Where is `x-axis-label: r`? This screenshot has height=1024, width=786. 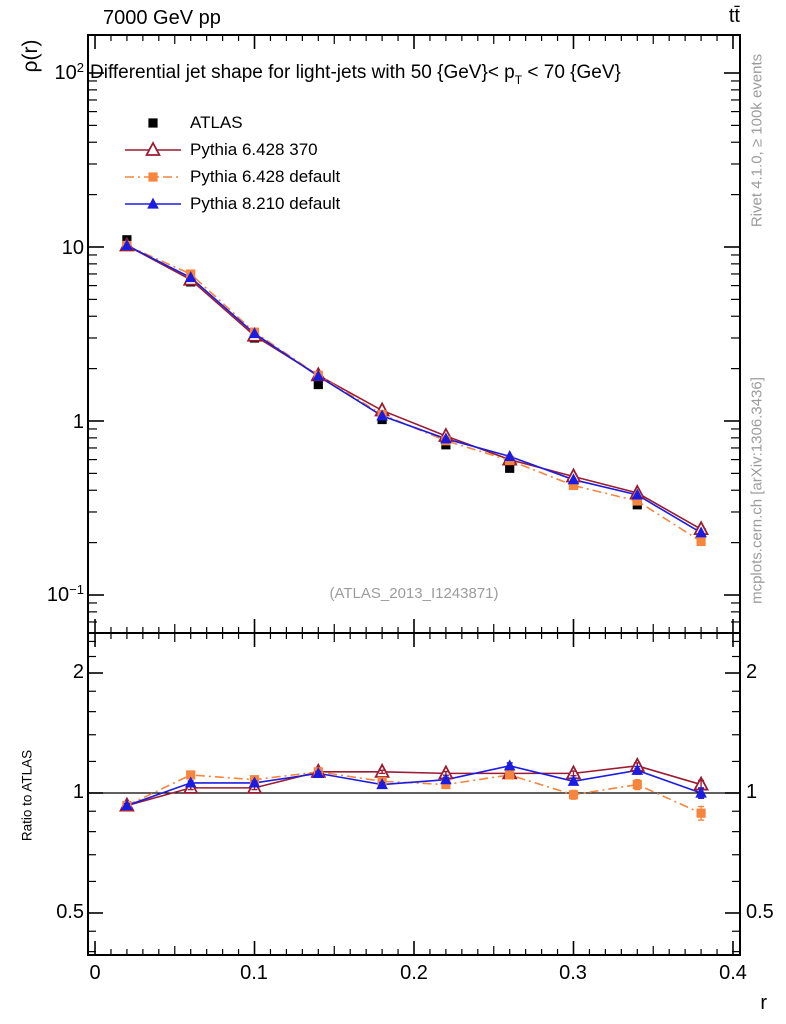 x-axis-label: r is located at coordinates (763, 1003).